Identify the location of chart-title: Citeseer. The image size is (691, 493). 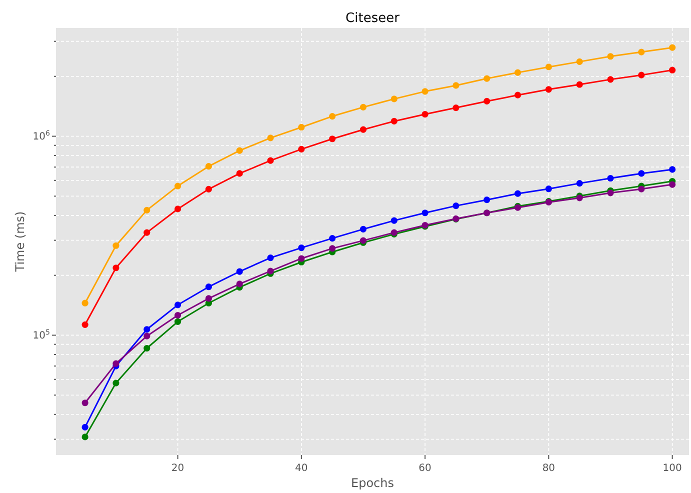
(373, 18).